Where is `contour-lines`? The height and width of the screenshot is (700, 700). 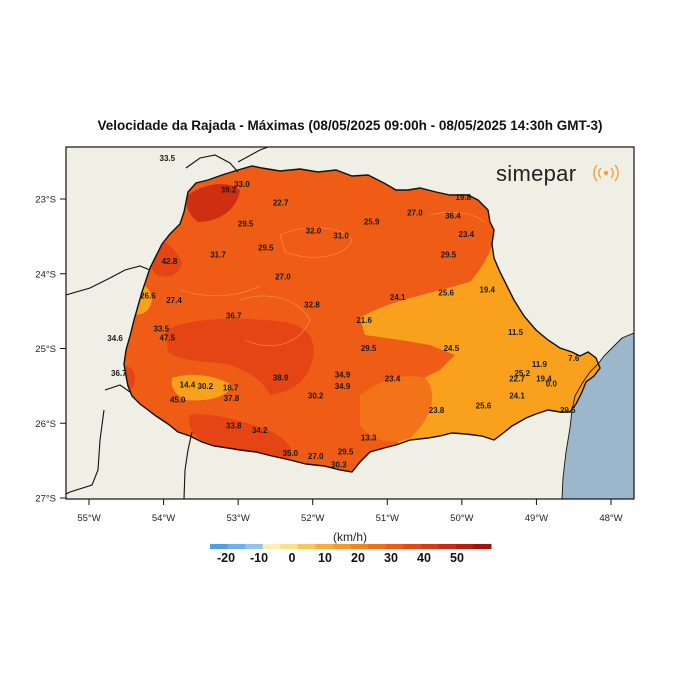 contour-lines is located at coordinates (332, 279).